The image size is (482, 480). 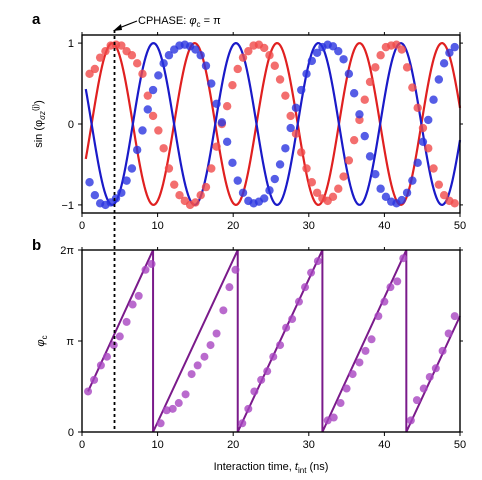 I want to click on annotation-arrow-head, so click(x=117, y=27).